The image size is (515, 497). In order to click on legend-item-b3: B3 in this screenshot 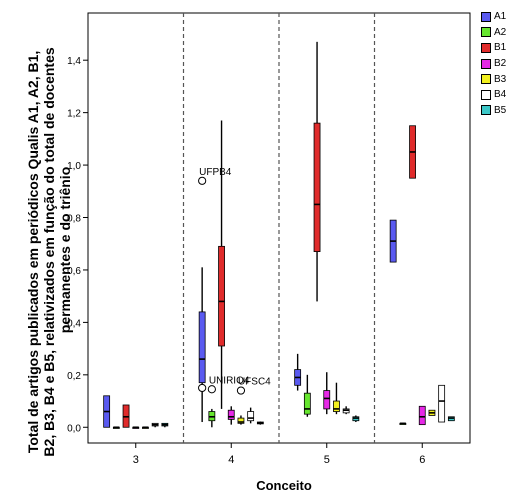, I will do `click(493, 79)`.